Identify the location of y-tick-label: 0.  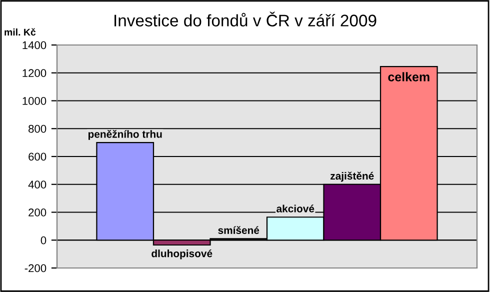
(43, 240).